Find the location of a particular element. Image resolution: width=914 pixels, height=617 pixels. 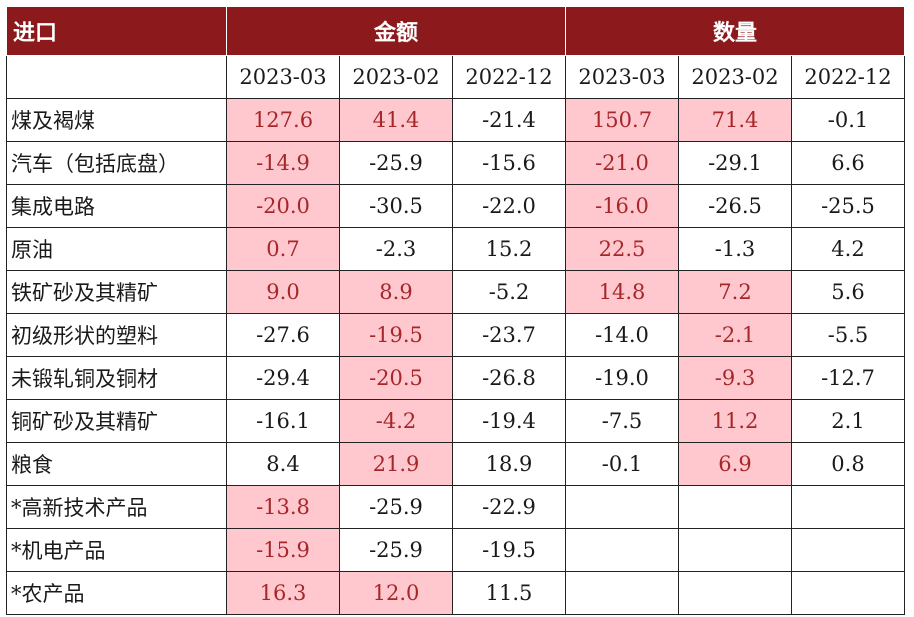

value-cell: -5.5 is located at coordinates (848, 335).